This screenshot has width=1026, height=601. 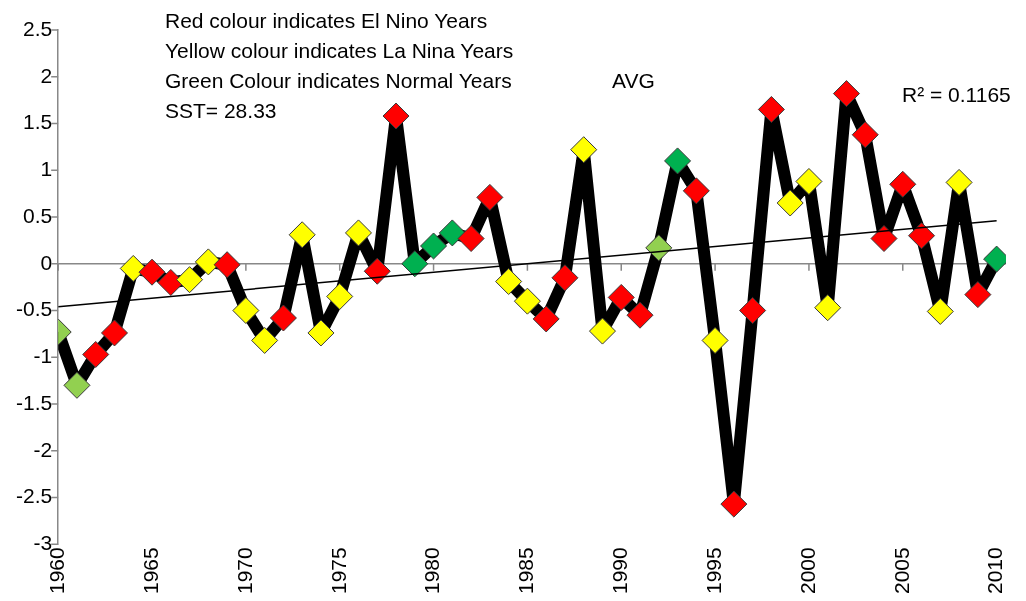 What do you see at coordinates (37, 122) in the screenshot?
I see `y-tick-label: 1.5` at bounding box center [37, 122].